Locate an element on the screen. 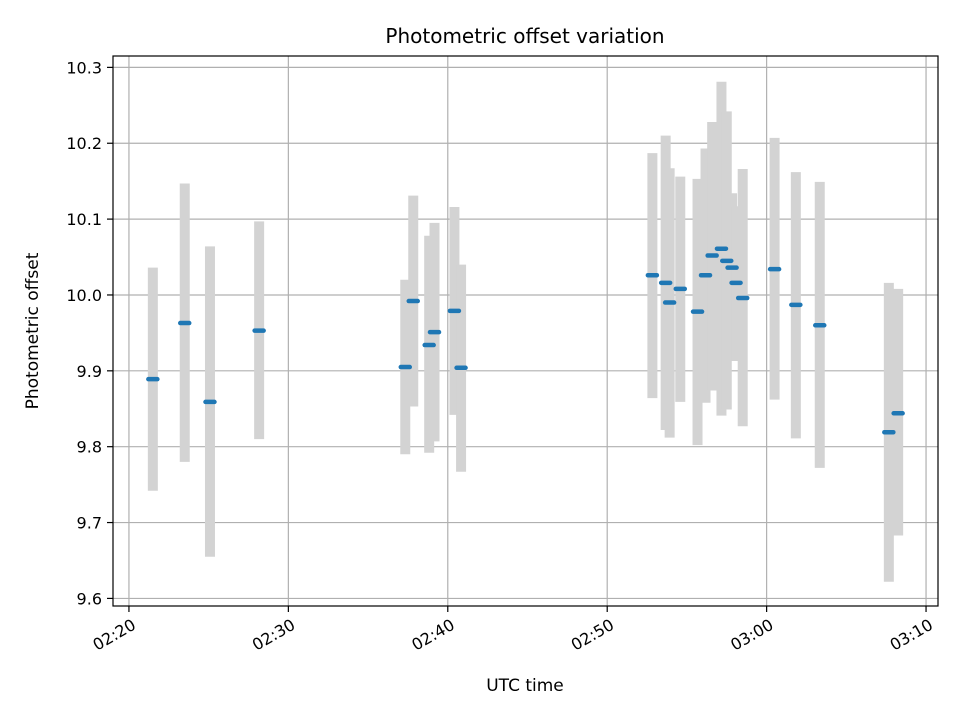 Image resolution: width=960 pixels, height=720 pixels. y-tick-label: 9.8 is located at coordinates (89, 447).